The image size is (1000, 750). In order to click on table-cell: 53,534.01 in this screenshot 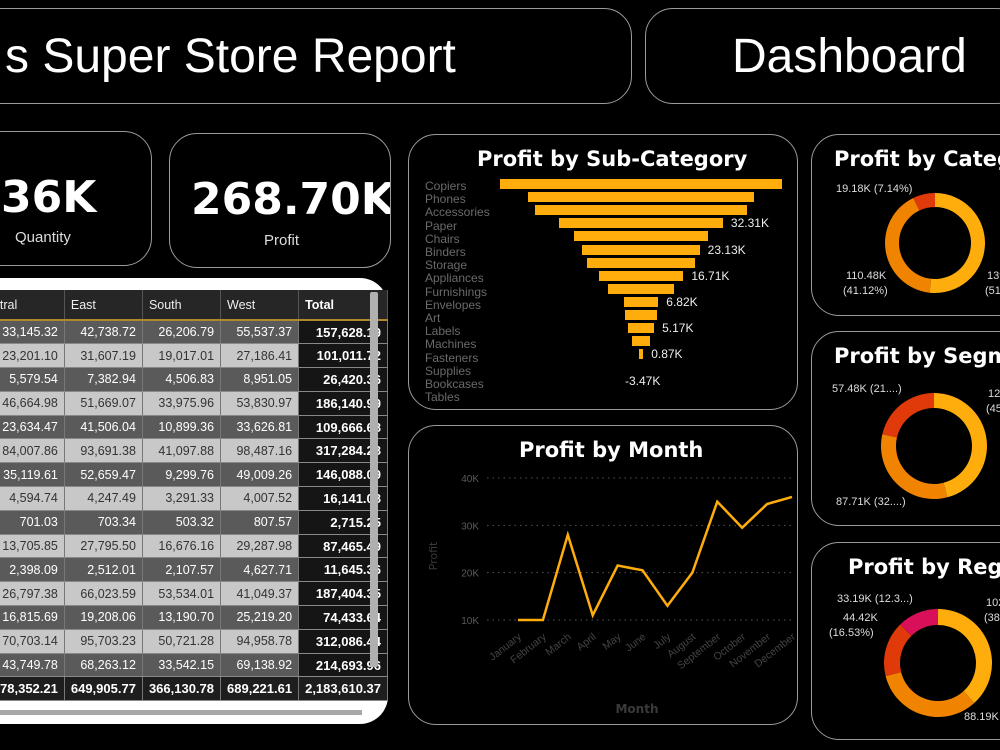, I will do `click(182, 594)`.